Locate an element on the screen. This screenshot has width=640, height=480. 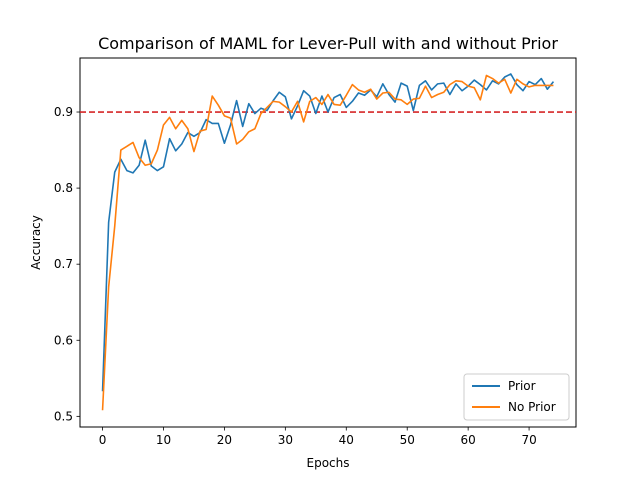
y-axis: 0.5 0.6 0.7 0.8 0.9 is located at coordinates (67, 264).